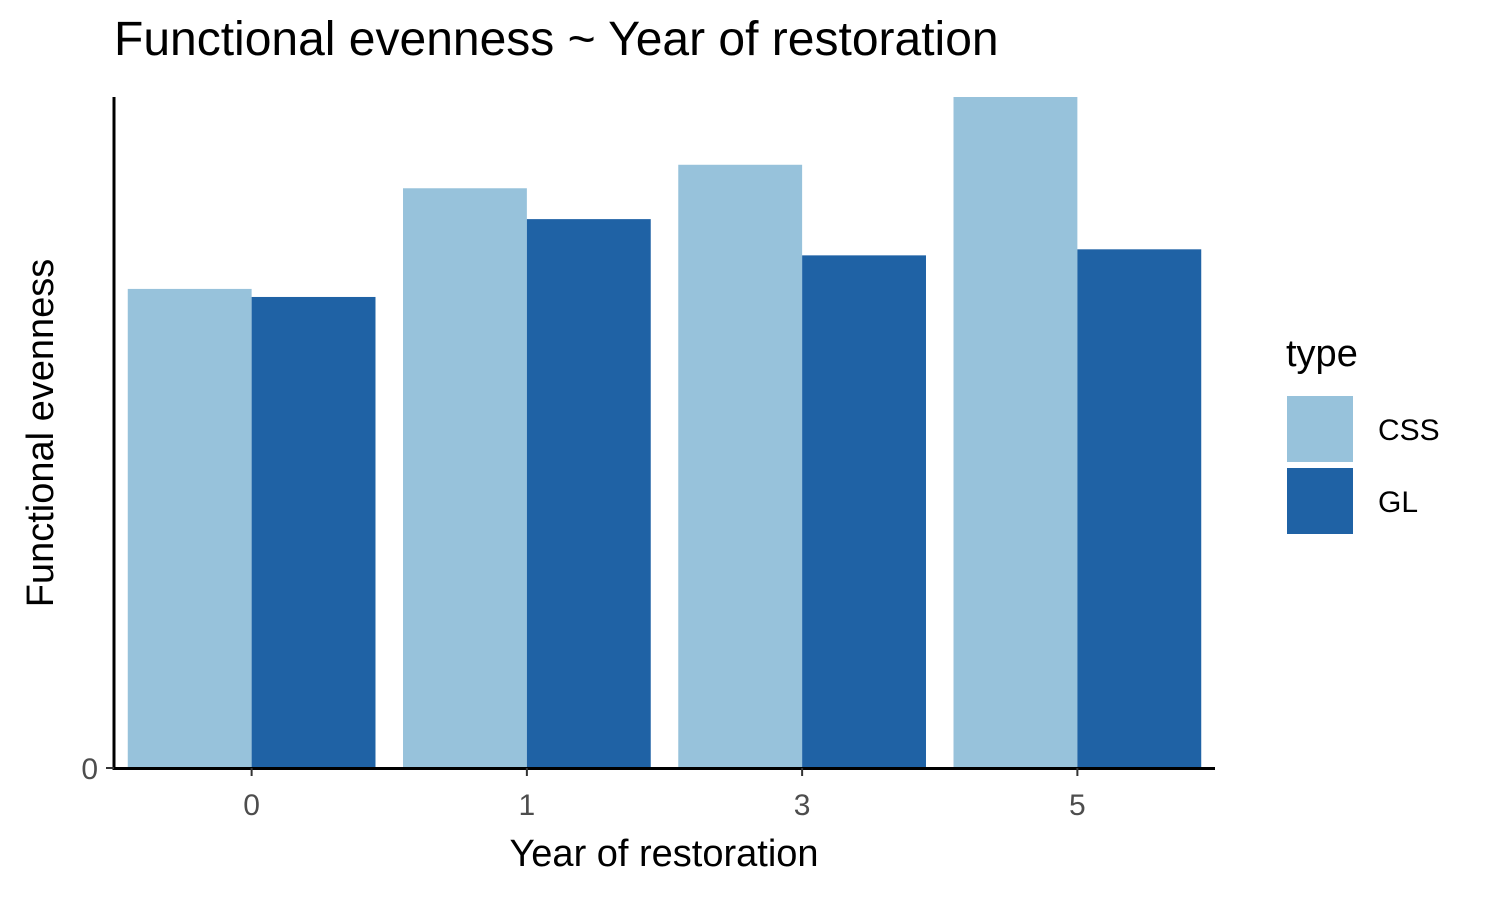 This screenshot has height=900, width=1500. What do you see at coordinates (1320, 429) in the screenshot?
I see `legend-key-css` at bounding box center [1320, 429].